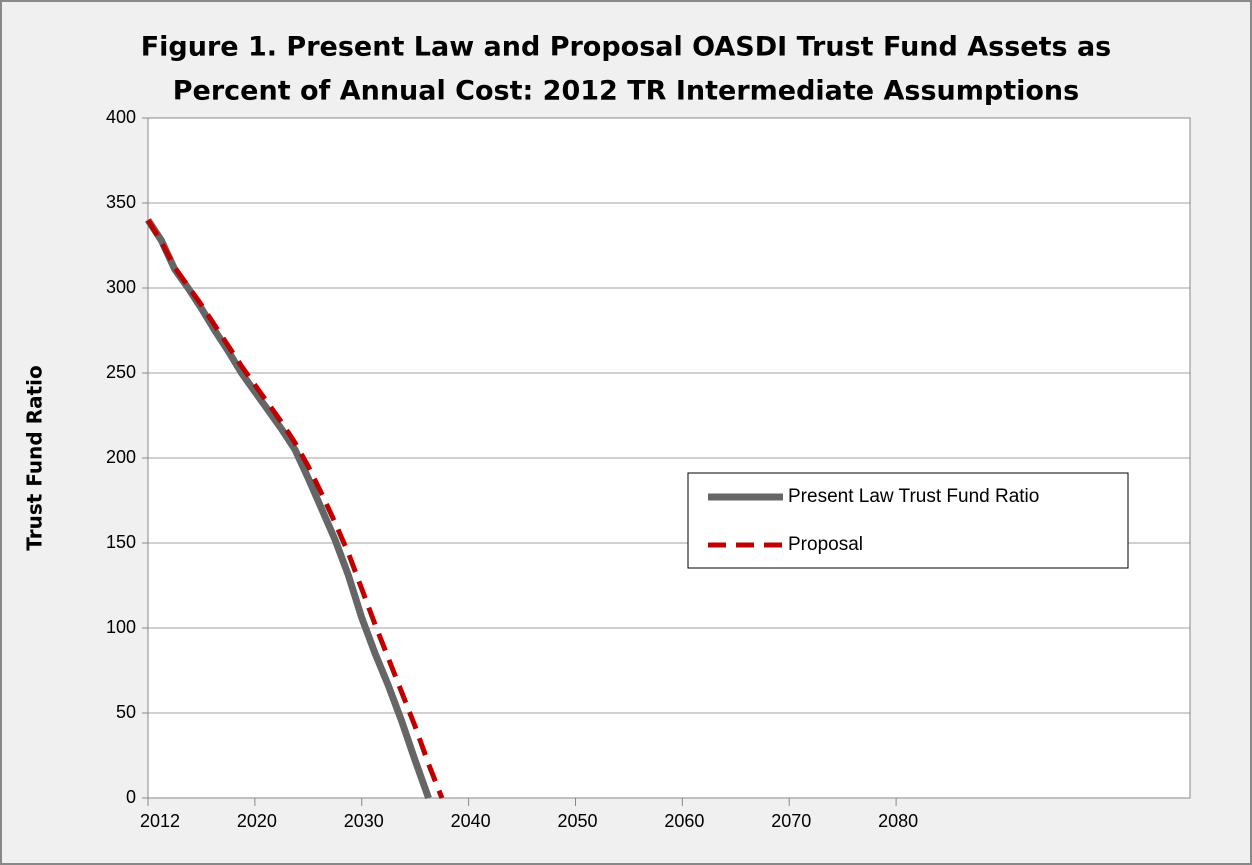  Describe the element at coordinates (160, 821) in the screenshot. I see `x-tick-label: 2012` at that location.